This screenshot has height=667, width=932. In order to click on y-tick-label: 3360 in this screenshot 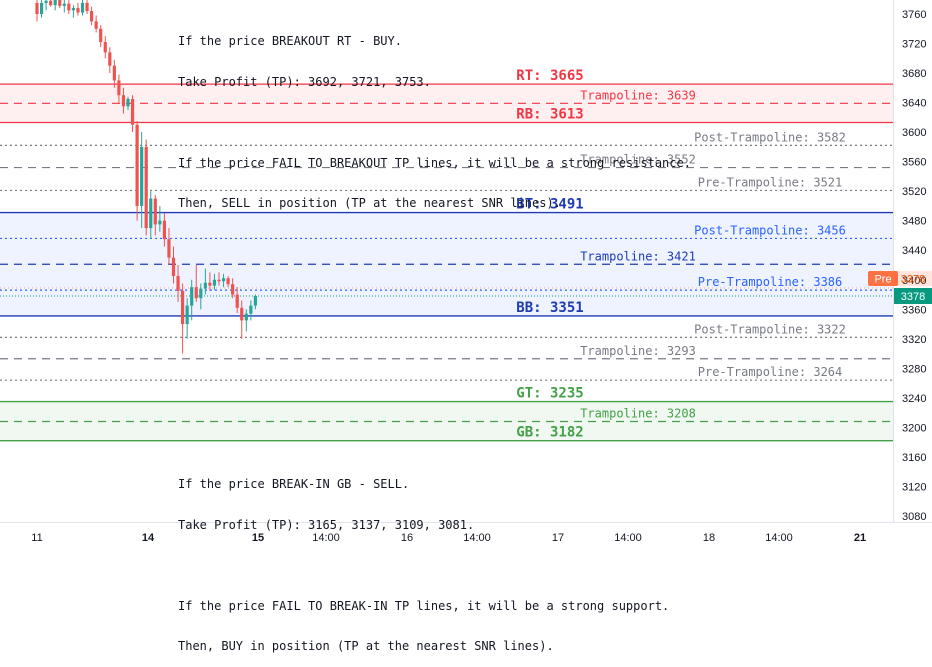, I will do `click(914, 310)`.